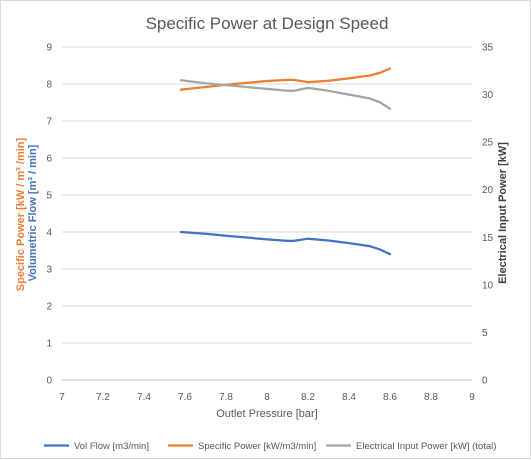 The width and height of the screenshot is (531, 460). Describe the element at coordinates (349, 397) in the screenshot. I see `x-tick-label: 8.4` at that location.